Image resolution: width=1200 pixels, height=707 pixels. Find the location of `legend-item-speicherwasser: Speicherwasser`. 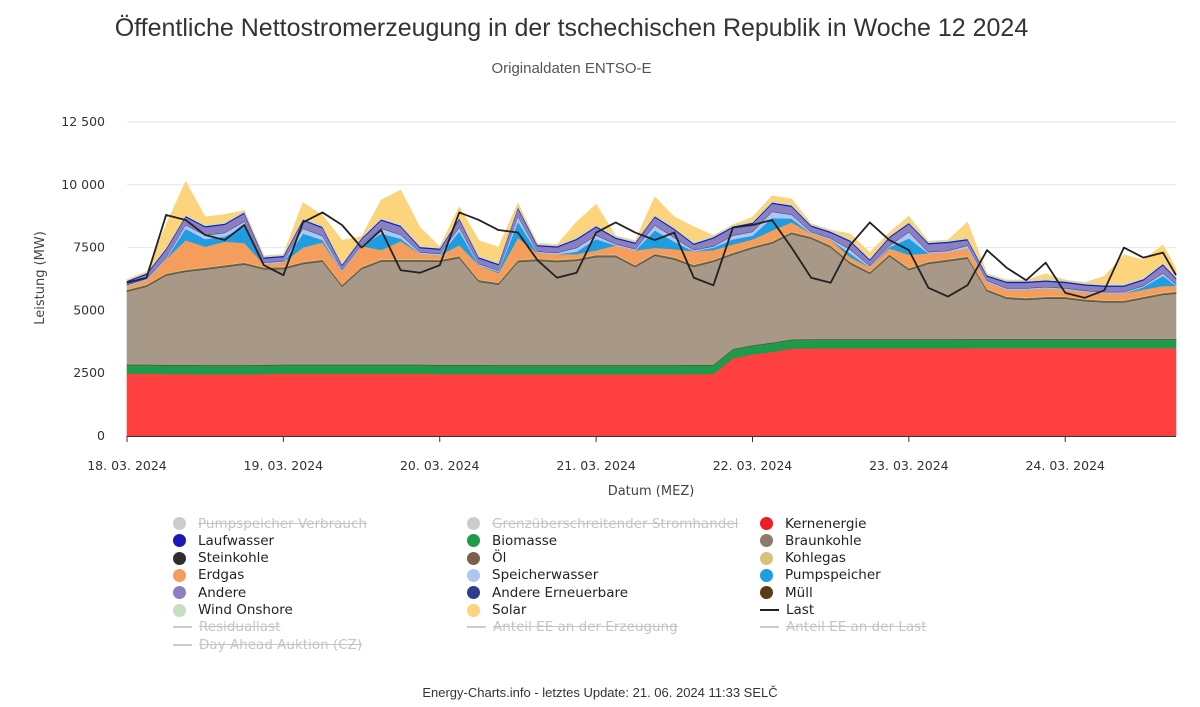

legend-item-speicherwasser: Speicherwasser is located at coordinates (532, 575).